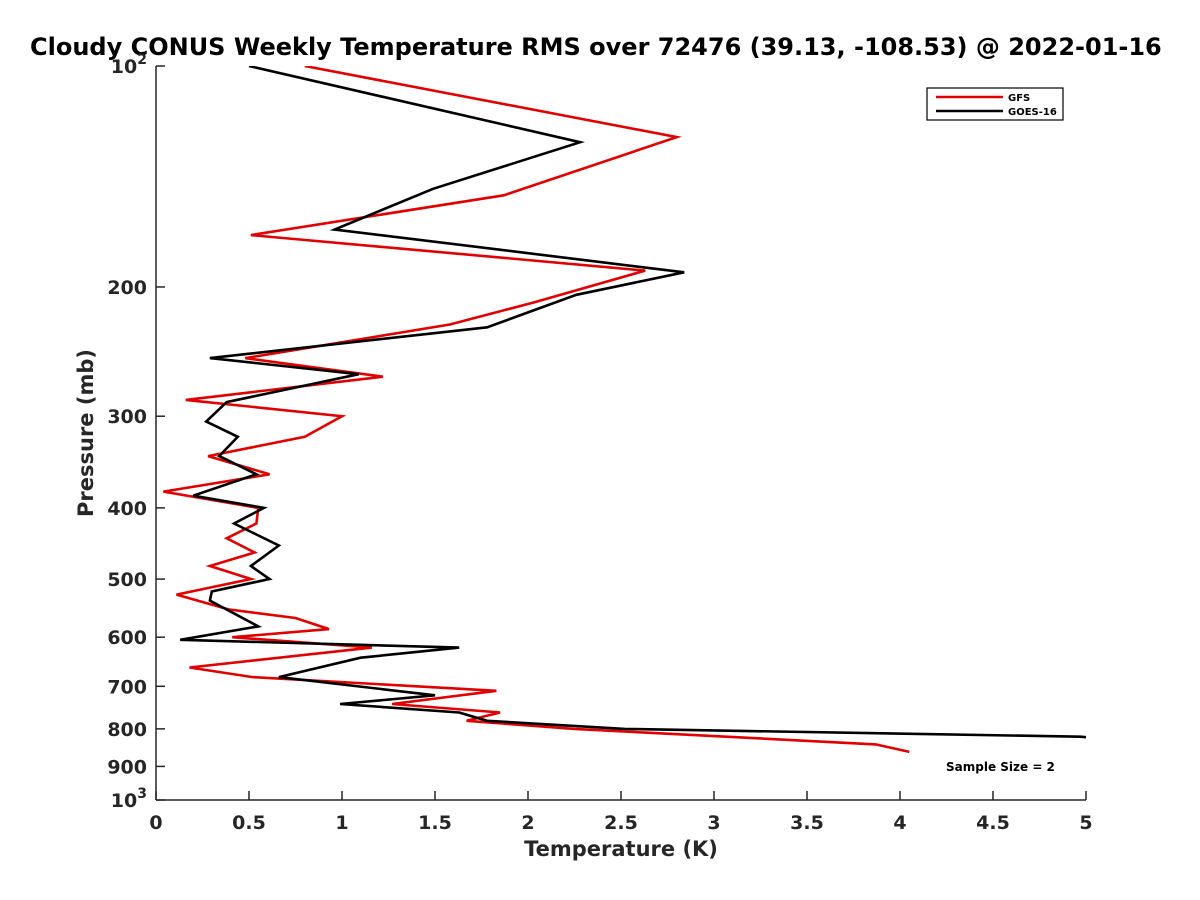 The height and width of the screenshot is (900, 1200). What do you see at coordinates (341, 823) in the screenshot?
I see `x-tick-label: 1` at bounding box center [341, 823].